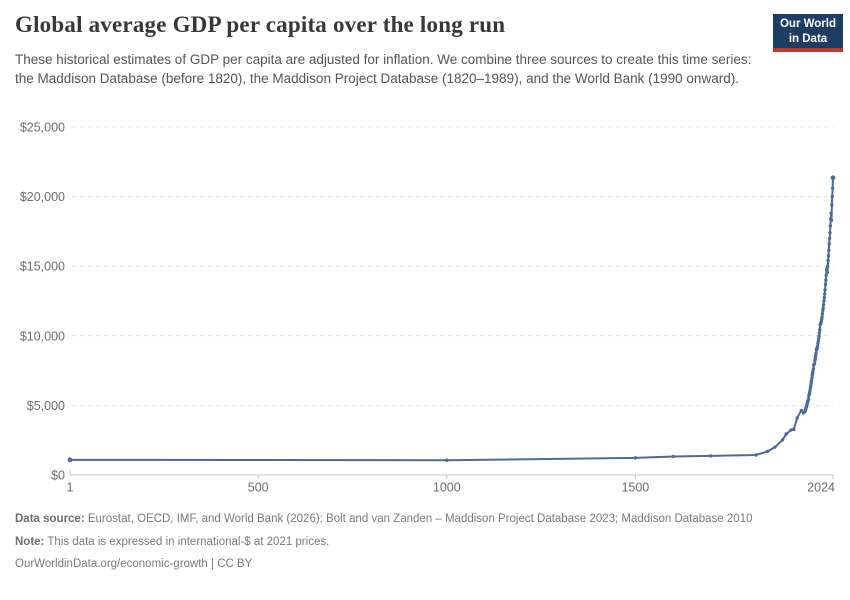  What do you see at coordinates (807, 24) in the screenshot?
I see `owid-logo-line1: Our World` at bounding box center [807, 24].